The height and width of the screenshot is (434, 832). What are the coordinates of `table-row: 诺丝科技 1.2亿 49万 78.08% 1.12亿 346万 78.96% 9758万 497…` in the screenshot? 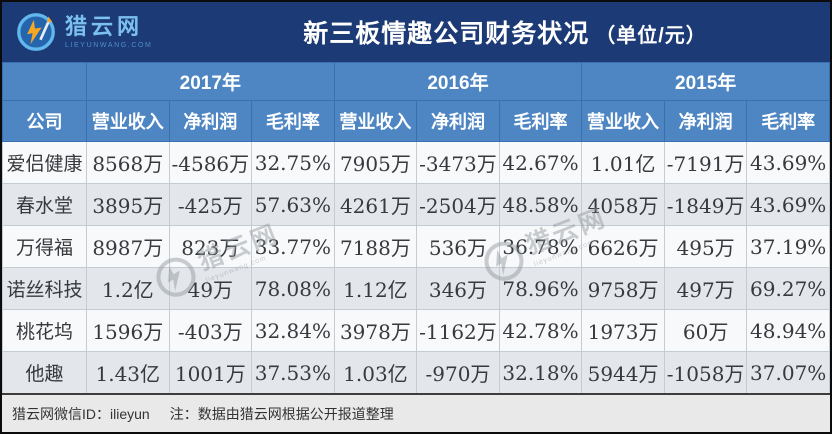 It's located at (416, 288).